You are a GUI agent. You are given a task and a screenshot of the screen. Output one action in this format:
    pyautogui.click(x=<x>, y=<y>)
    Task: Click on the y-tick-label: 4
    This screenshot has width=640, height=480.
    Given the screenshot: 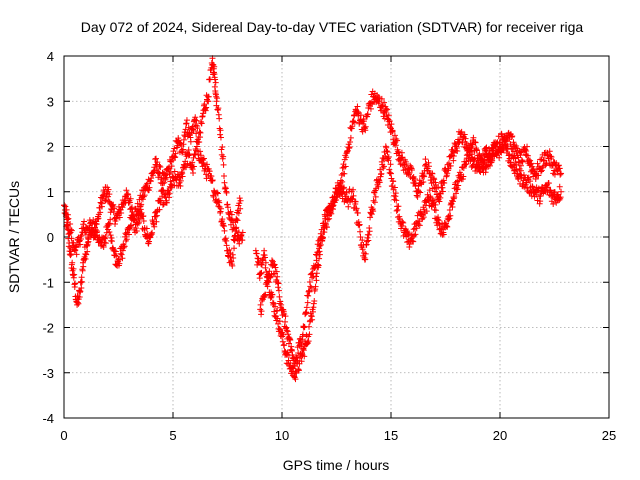 What is the action you would take?
    pyautogui.click(x=50, y=56)
    